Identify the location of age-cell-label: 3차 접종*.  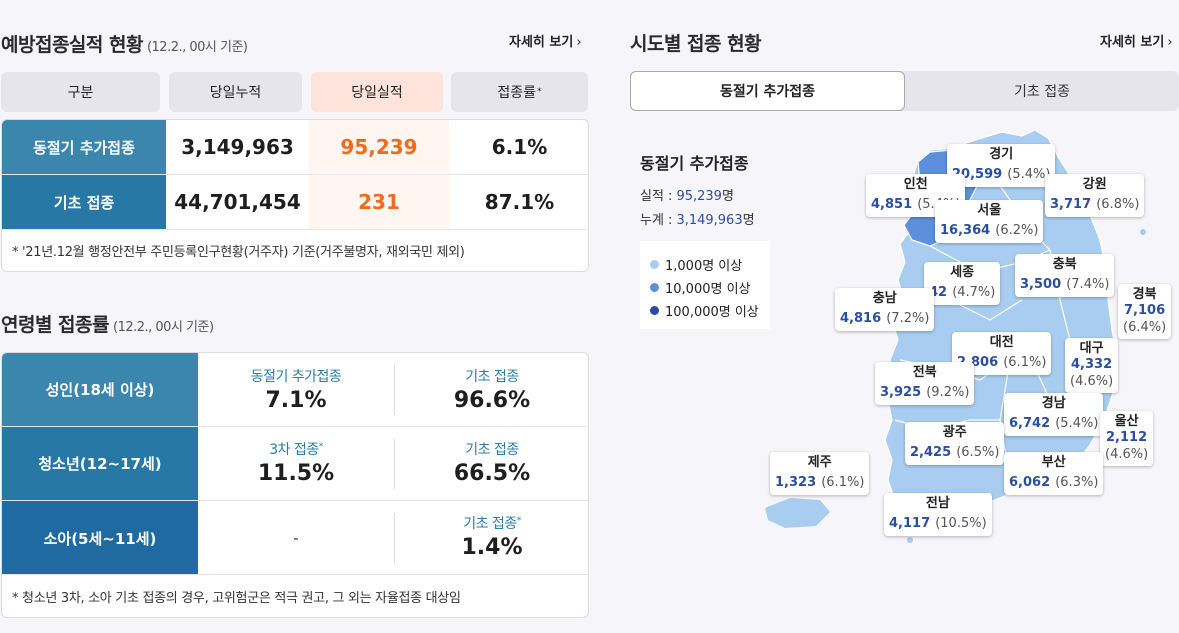
(296, 449).